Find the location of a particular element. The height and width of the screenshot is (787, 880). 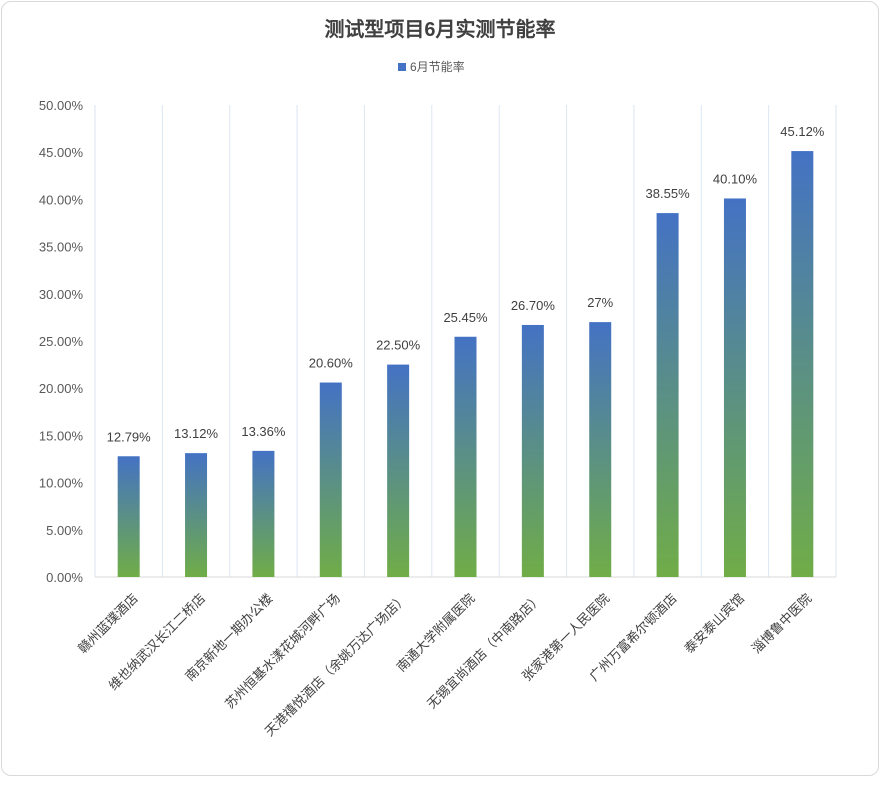

data-label: 27% is located at coordinates (600, 302).